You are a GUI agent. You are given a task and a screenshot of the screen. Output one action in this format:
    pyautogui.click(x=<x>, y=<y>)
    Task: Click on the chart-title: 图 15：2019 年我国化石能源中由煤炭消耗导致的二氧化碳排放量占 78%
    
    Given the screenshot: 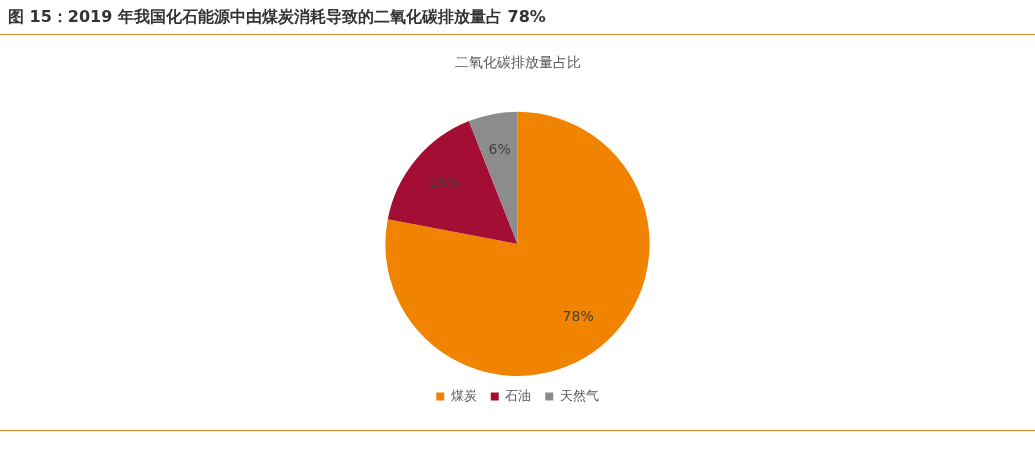 What is the action you would take?
    pyautogui.click(x=517, y=17)
    